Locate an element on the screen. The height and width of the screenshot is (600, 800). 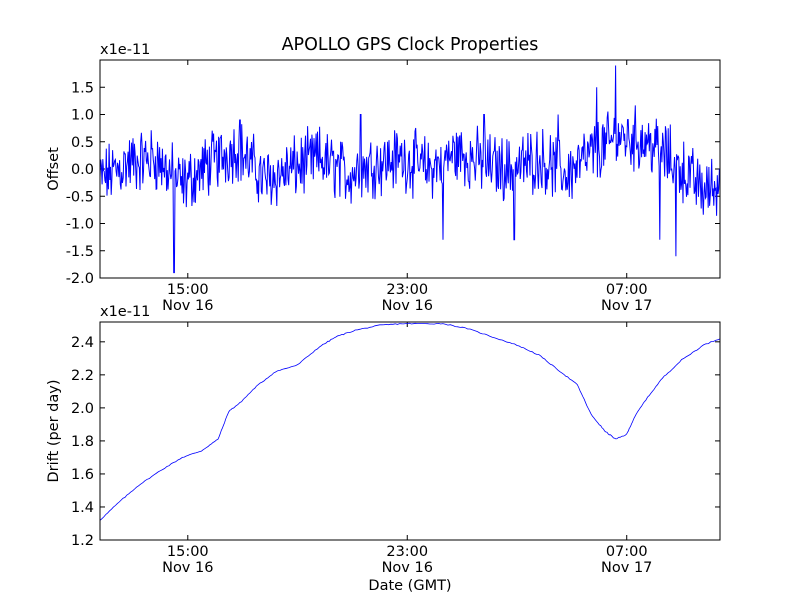
drift-ylabel: Drift (per day) is located at coordinates (54, 431).